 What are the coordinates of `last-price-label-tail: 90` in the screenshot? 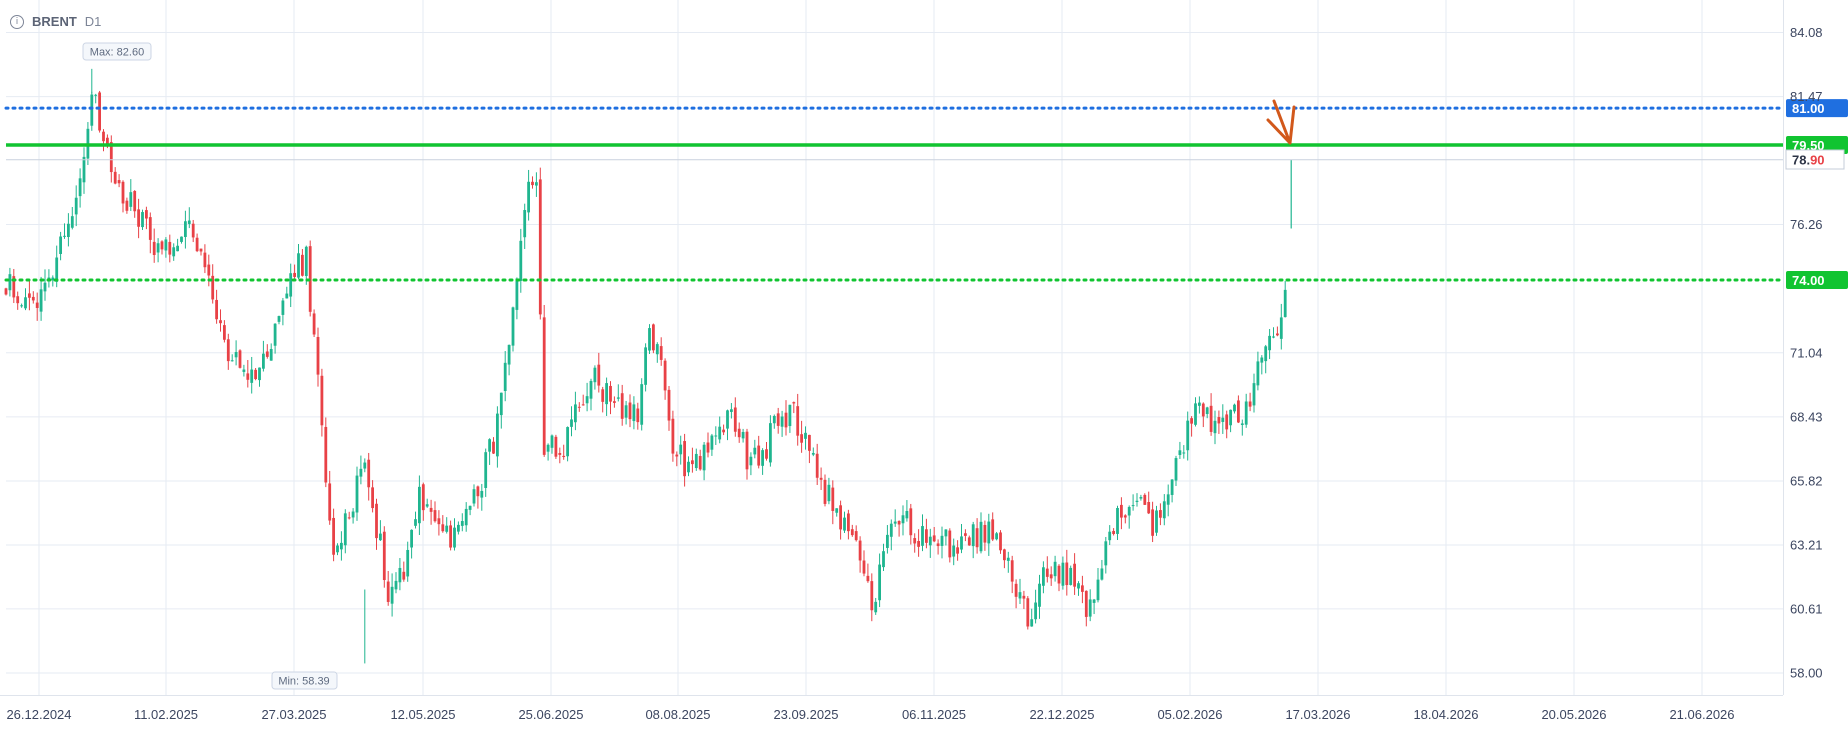 It's located at (1817, 160).